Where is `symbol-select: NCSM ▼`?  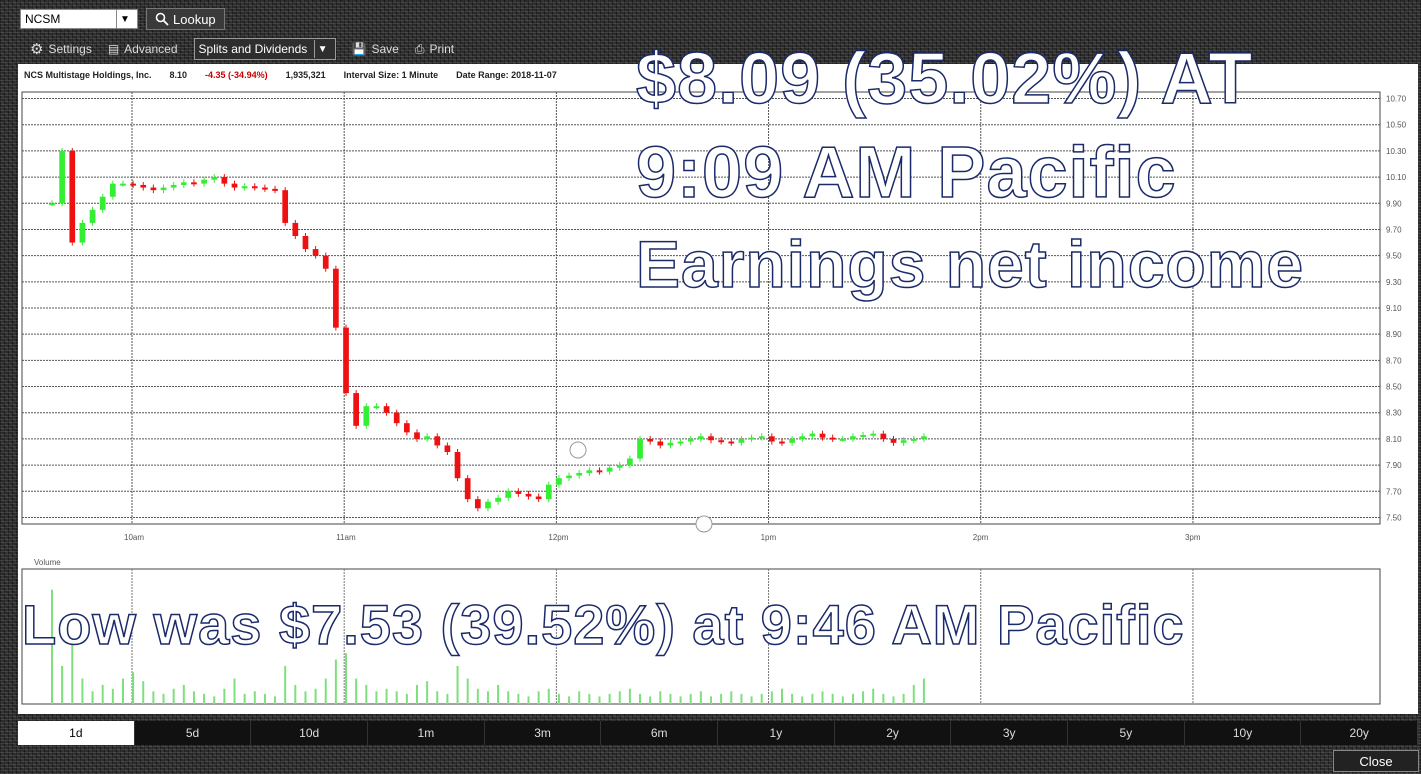 symbol-select: NCSM ▼ is located at coordinates (79, 19).